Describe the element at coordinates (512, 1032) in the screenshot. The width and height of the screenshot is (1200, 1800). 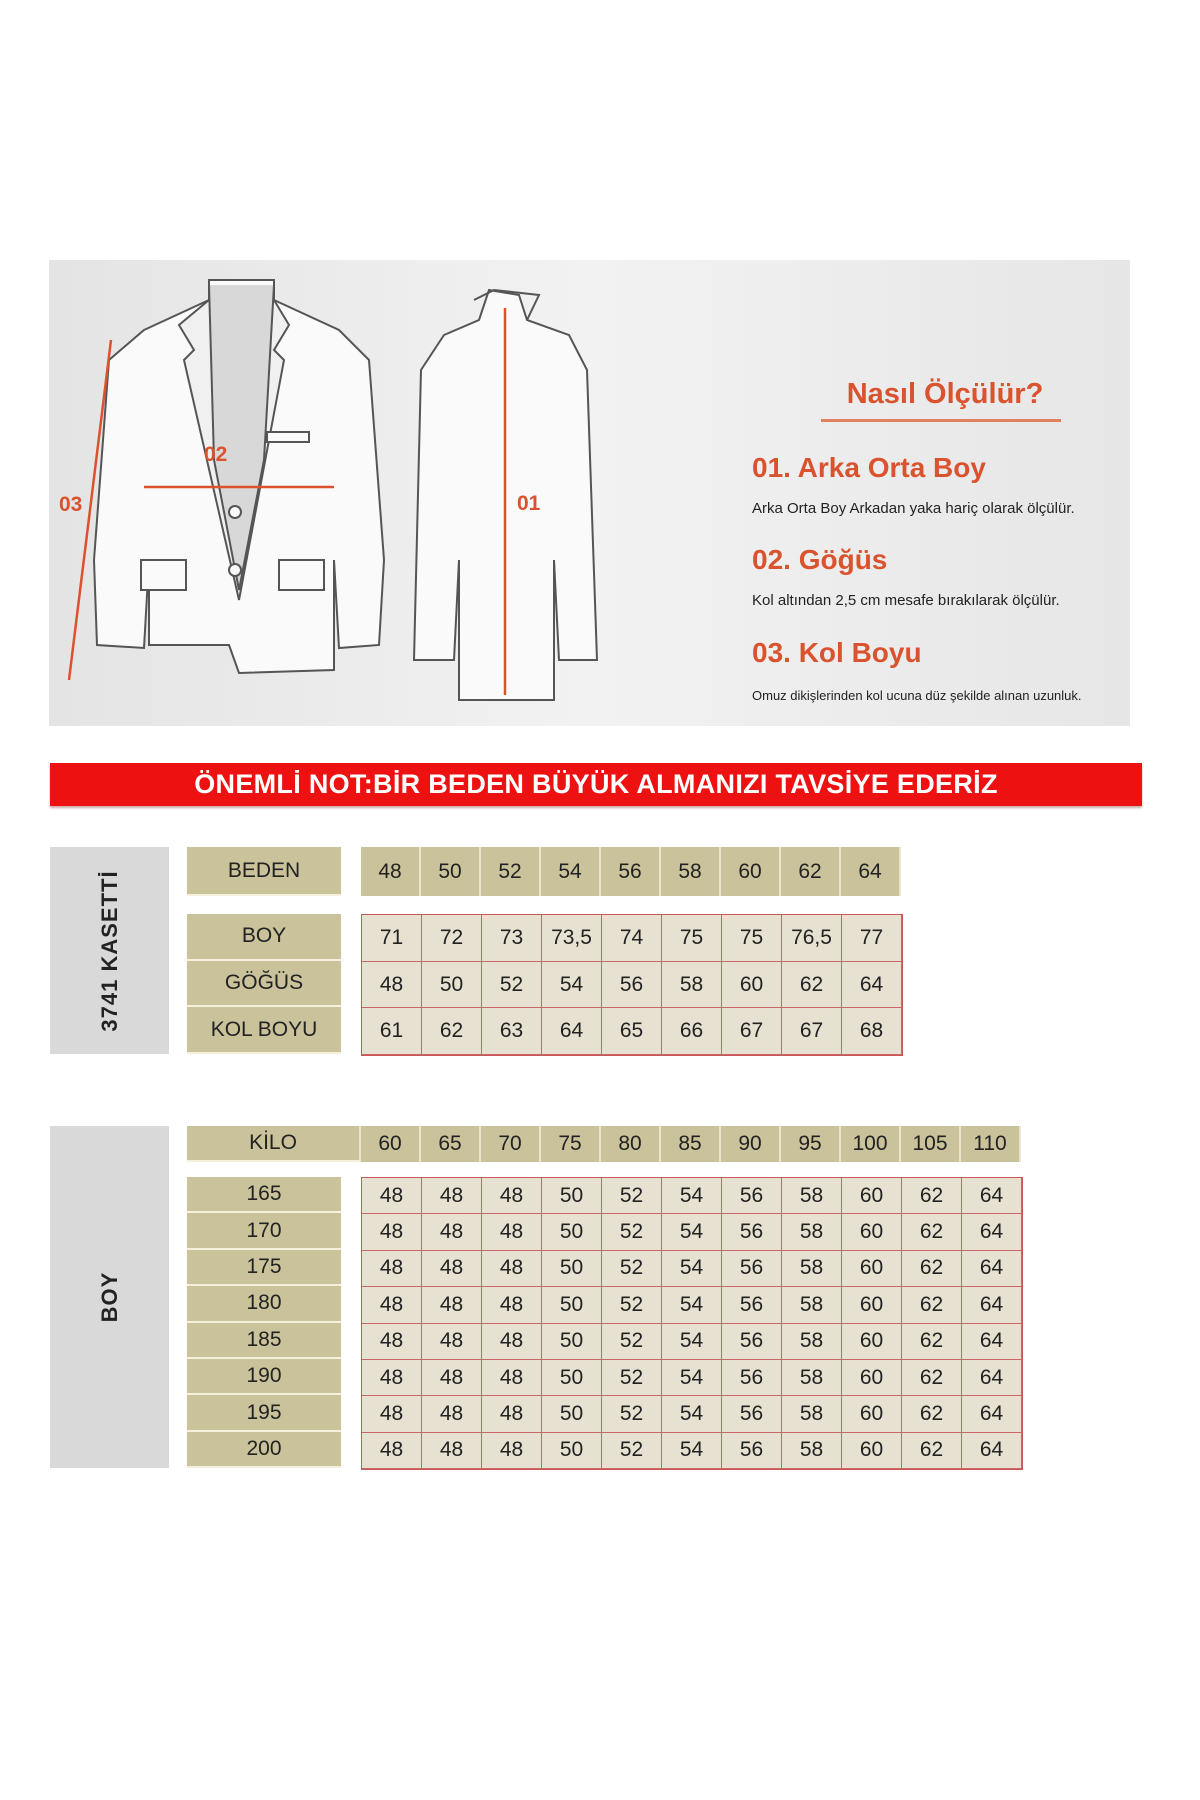
I see `table-cell: 63` at that location.